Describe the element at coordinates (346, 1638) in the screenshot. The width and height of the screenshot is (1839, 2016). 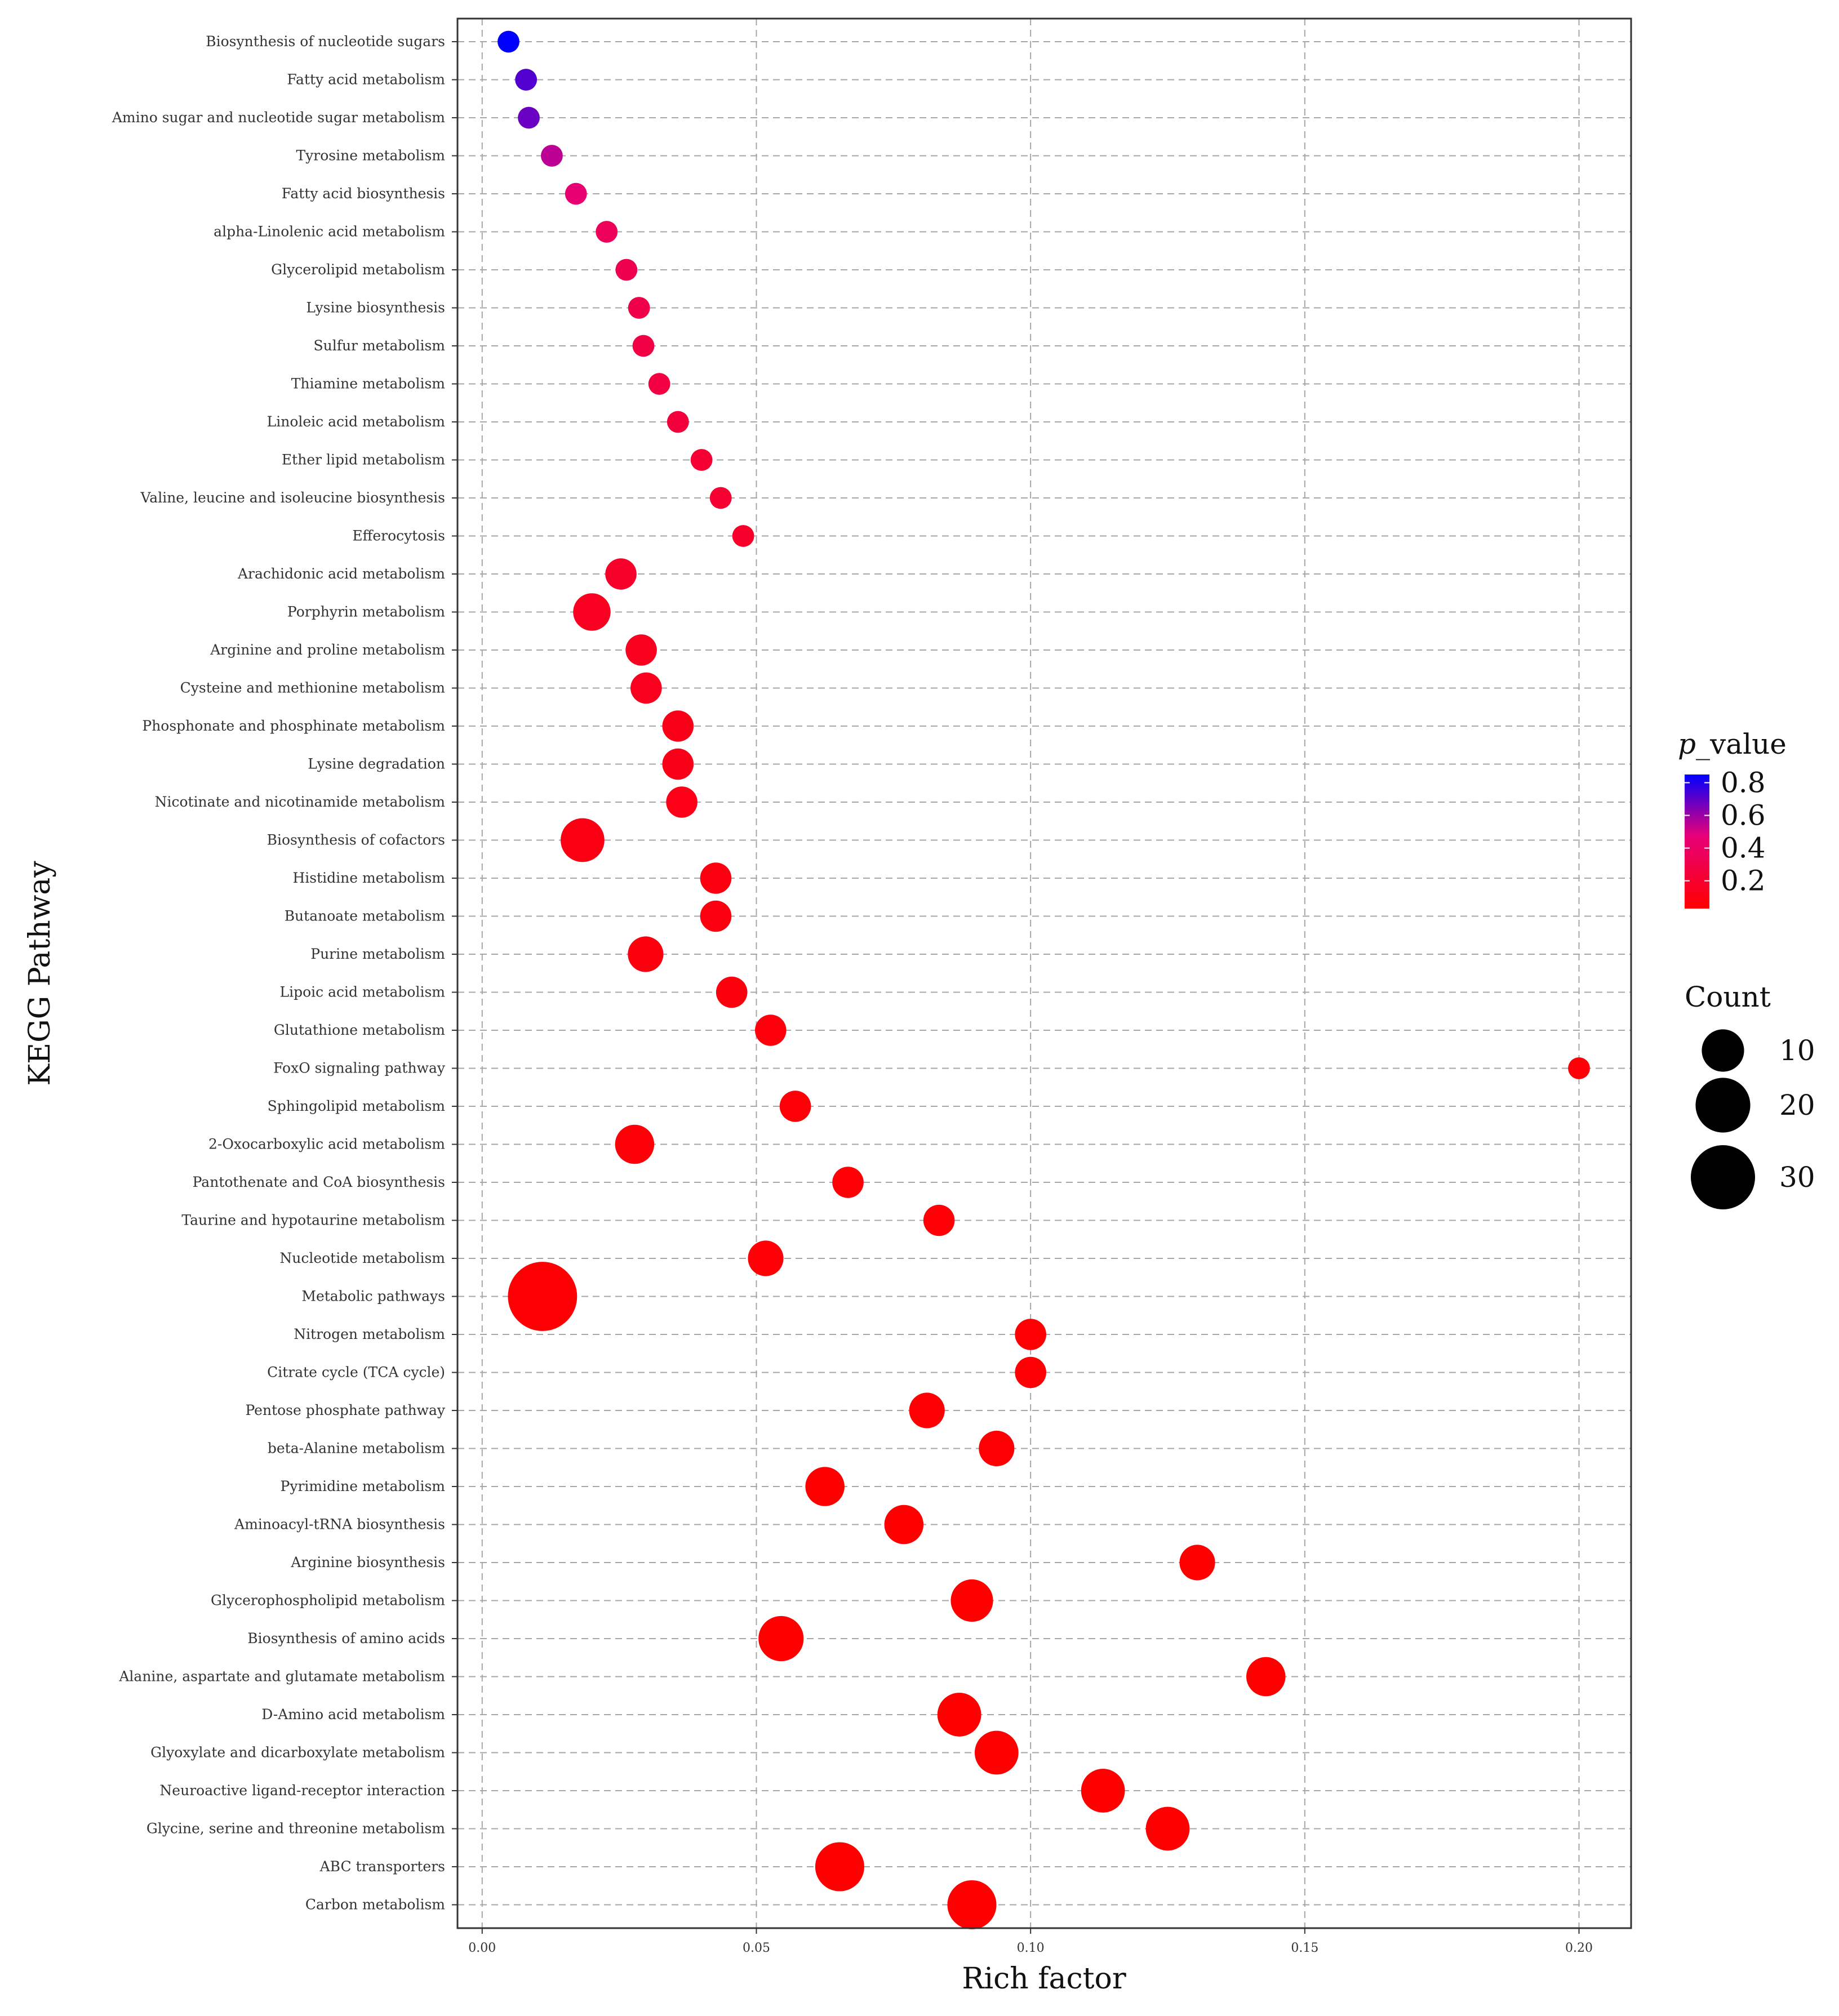
I see `y-tick-label: Biosynthesis of amino acids` at that location.